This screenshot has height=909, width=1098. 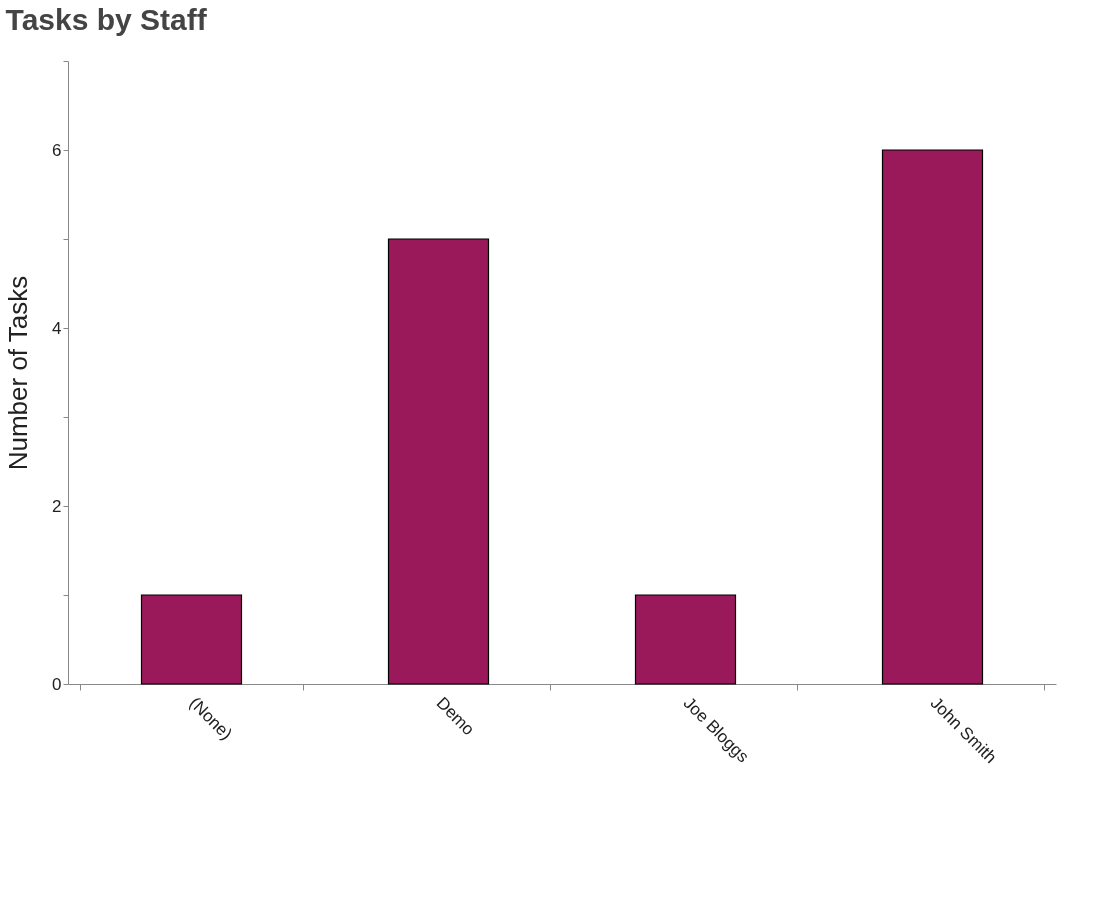 What do you see at coordinates (106, 19) in the screenshot?
I see `chart-title: Tasks by Staff` at bounding box center [106, 19].